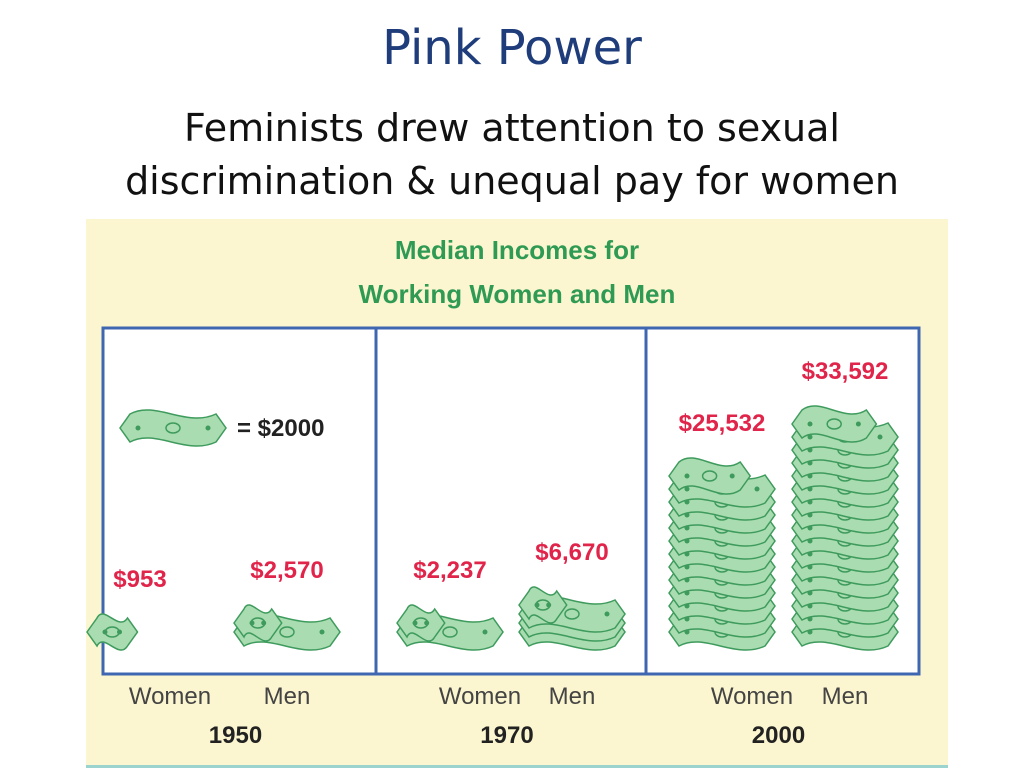 Image resolution: width=1024 pixels, height=768 pixels. I want to click on chart-title-line-1: Median Incomes for, so click(517, 250).